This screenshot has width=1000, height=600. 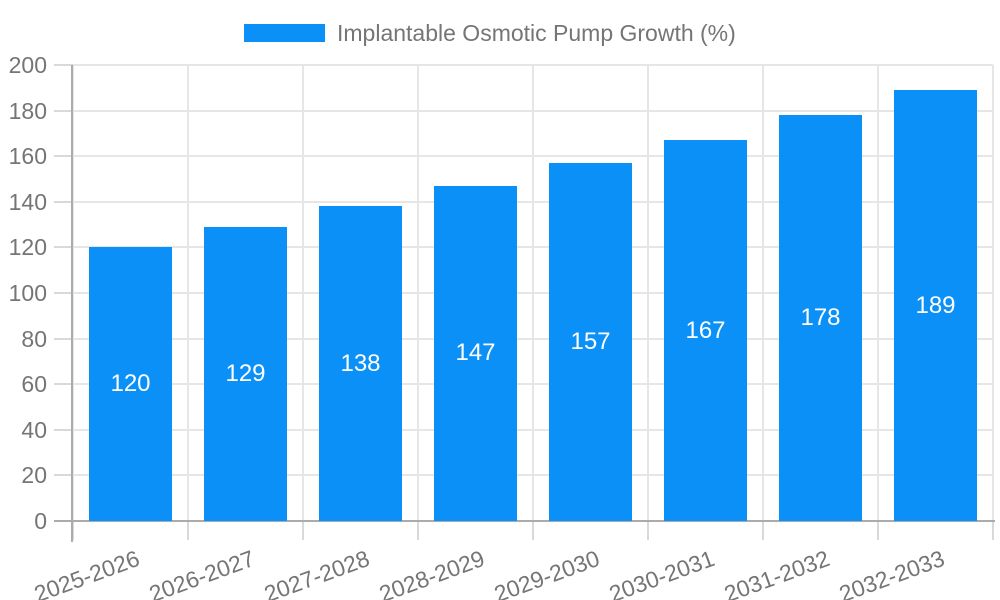 I want to click on bar-value-label: 167, so click(x=705, y=330).